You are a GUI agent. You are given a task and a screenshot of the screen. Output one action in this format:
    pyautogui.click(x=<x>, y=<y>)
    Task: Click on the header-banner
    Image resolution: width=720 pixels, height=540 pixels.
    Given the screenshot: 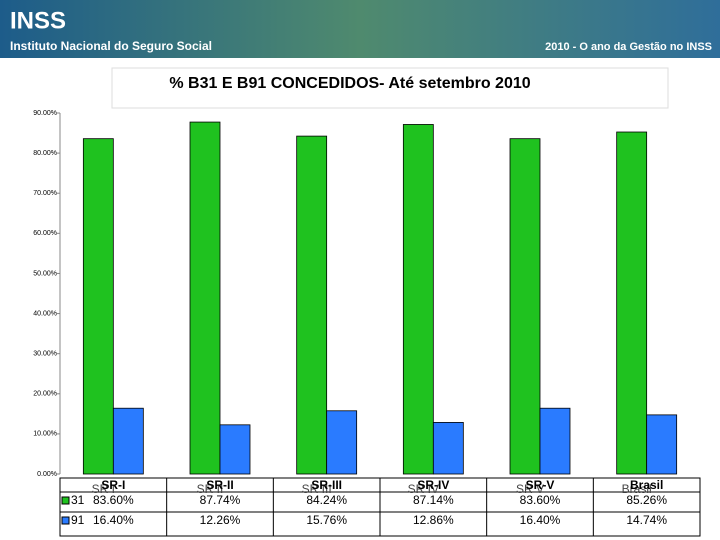 What is the action you would take?
    pyautogui.click(x=360, y=29)
    